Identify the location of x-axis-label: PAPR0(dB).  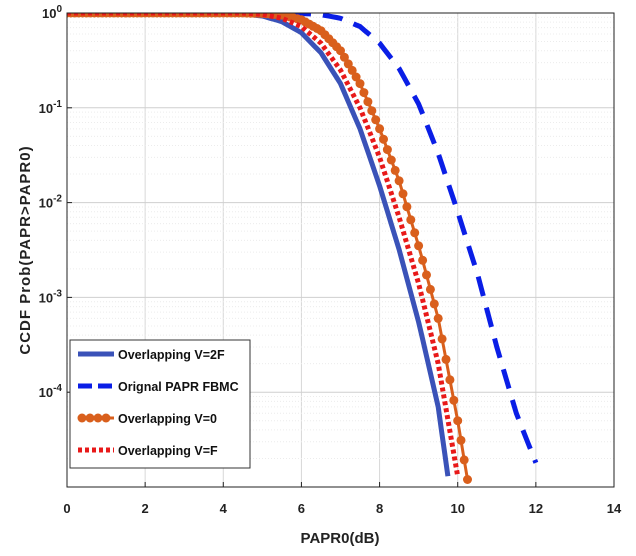
(340, 538).